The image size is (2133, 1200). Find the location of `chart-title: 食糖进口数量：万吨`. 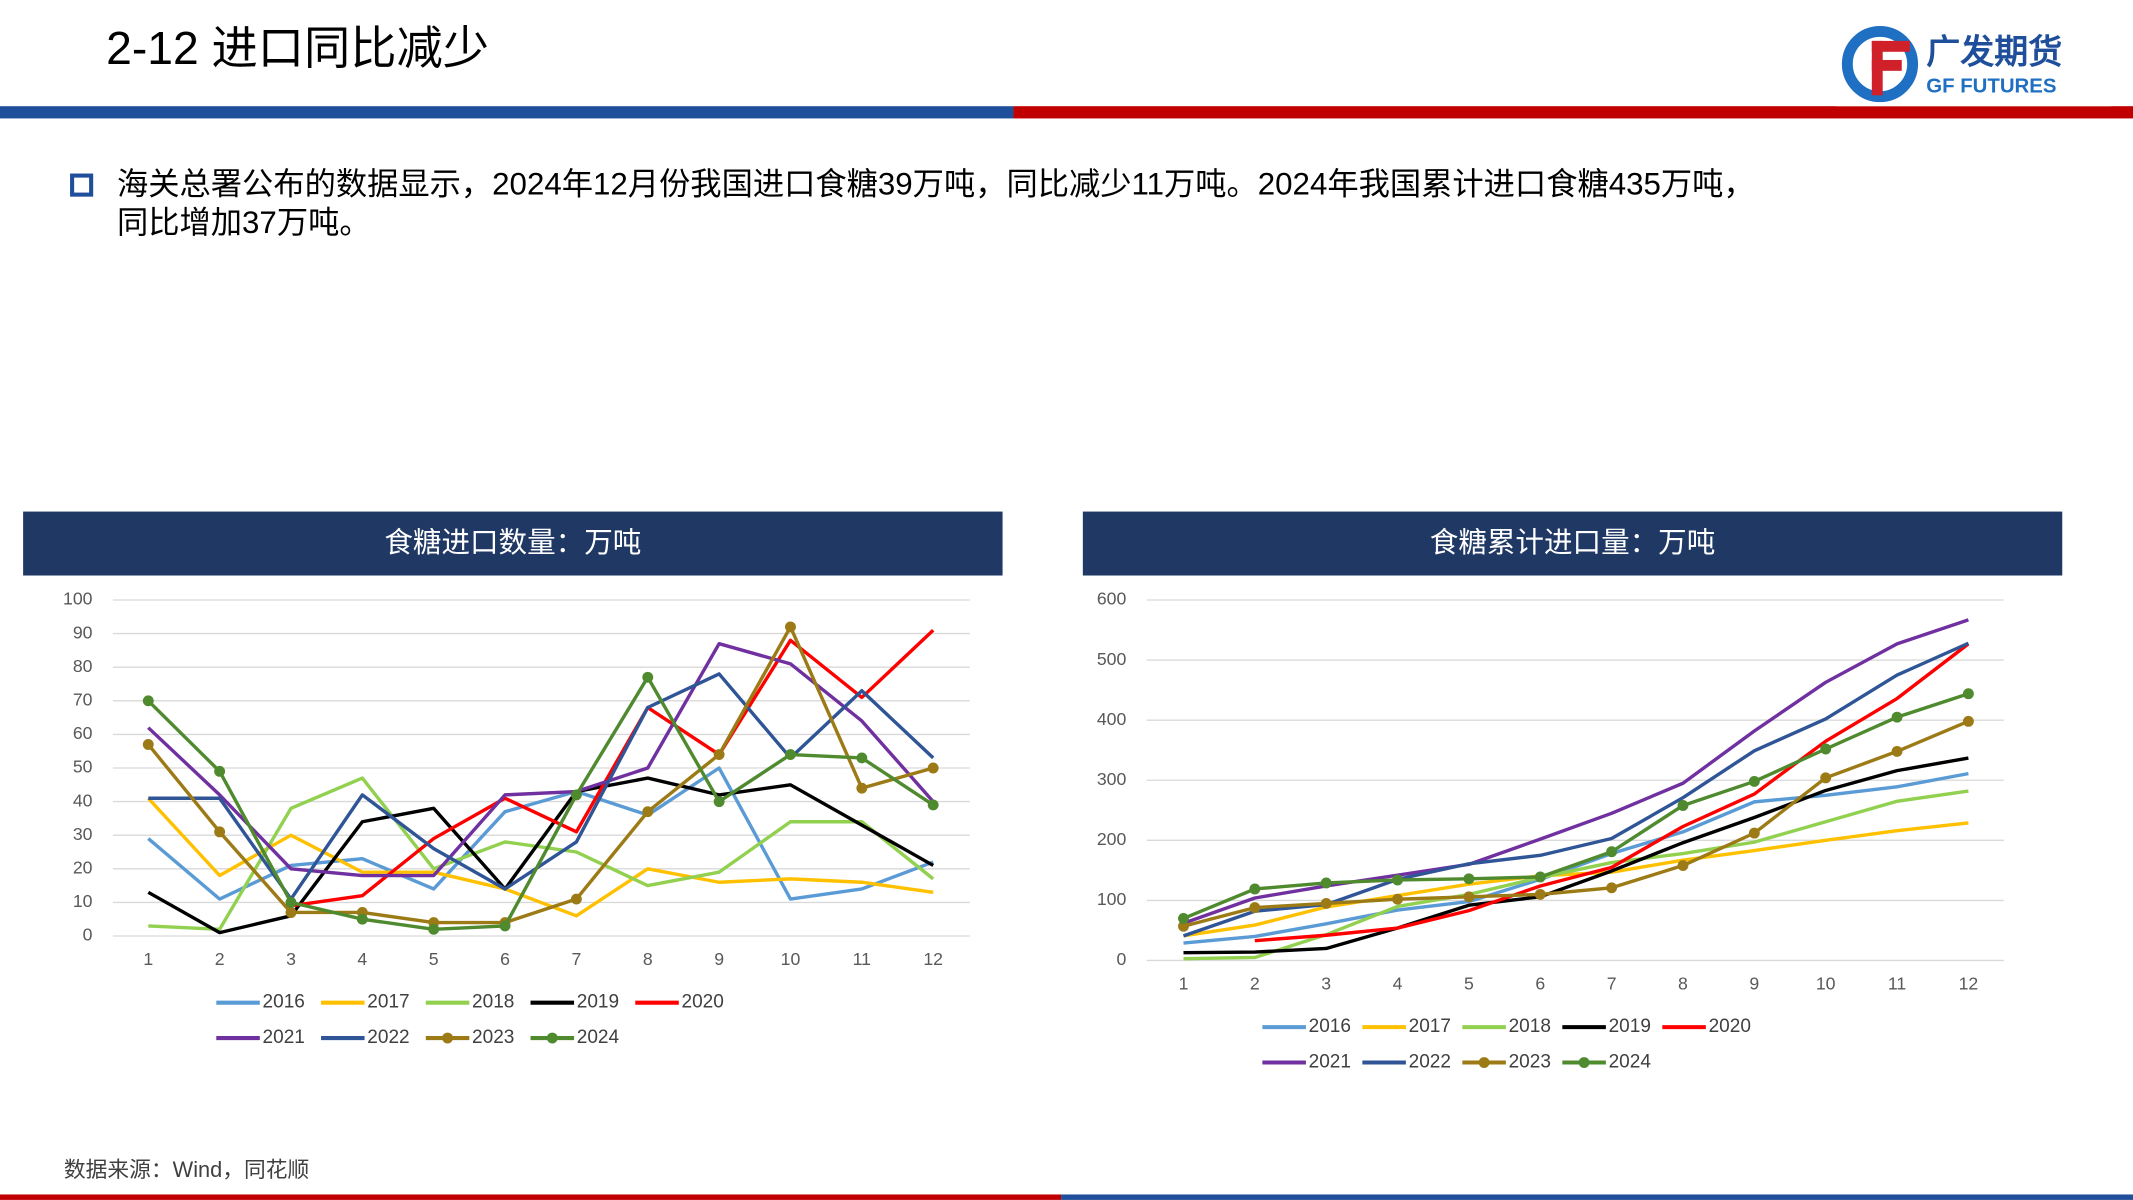

chart-title: 食糖进口数量：万吨 is located at coordinates (512, 543).